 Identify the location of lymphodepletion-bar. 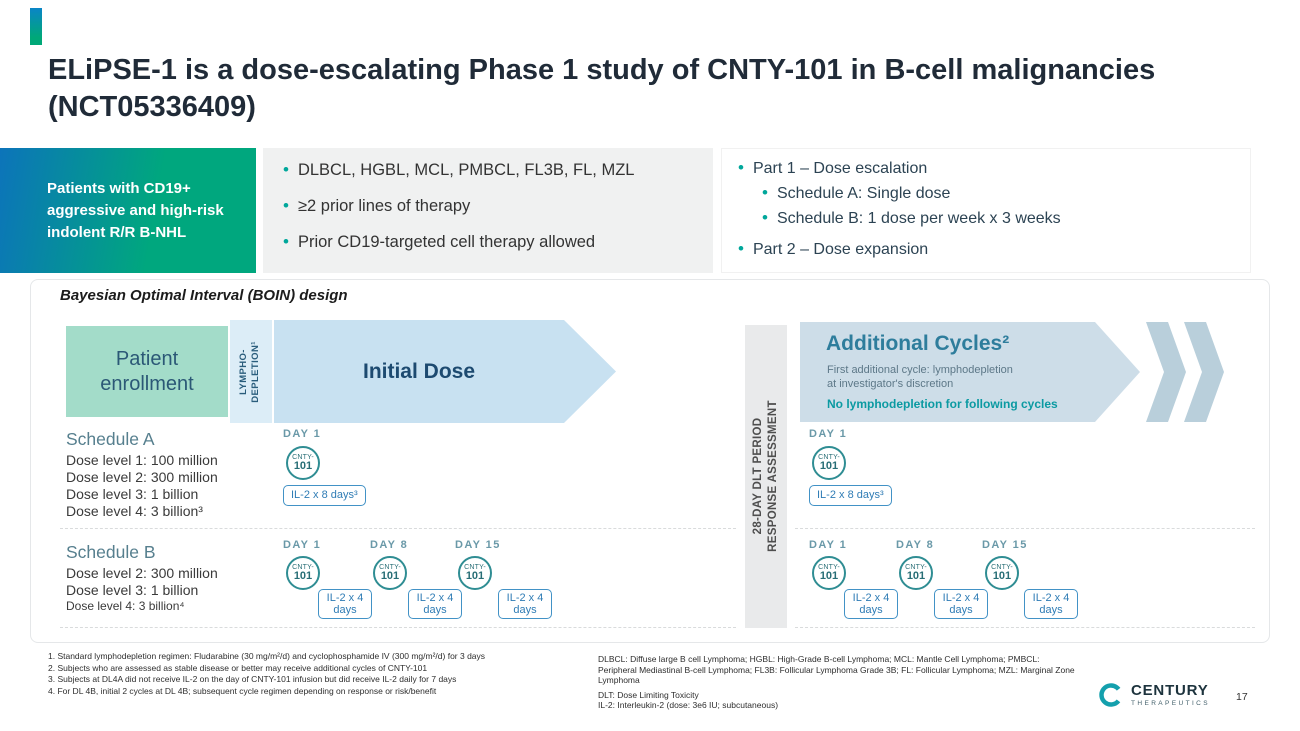
(251, 371).